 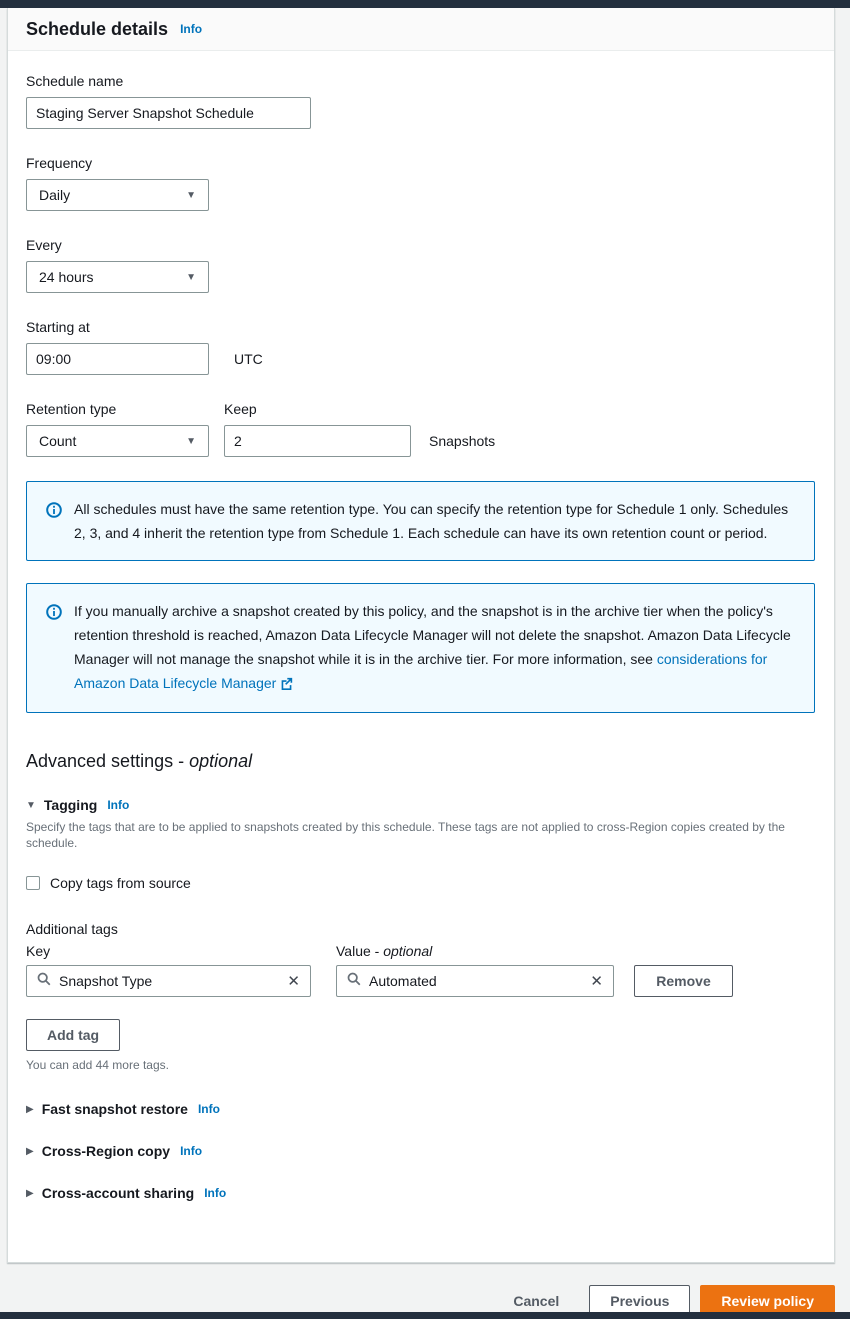 What do you see at coordinates (462, 441) in the screenshot?
I see `snapshots-label: Snapshots` at bounding box center [462, 441].